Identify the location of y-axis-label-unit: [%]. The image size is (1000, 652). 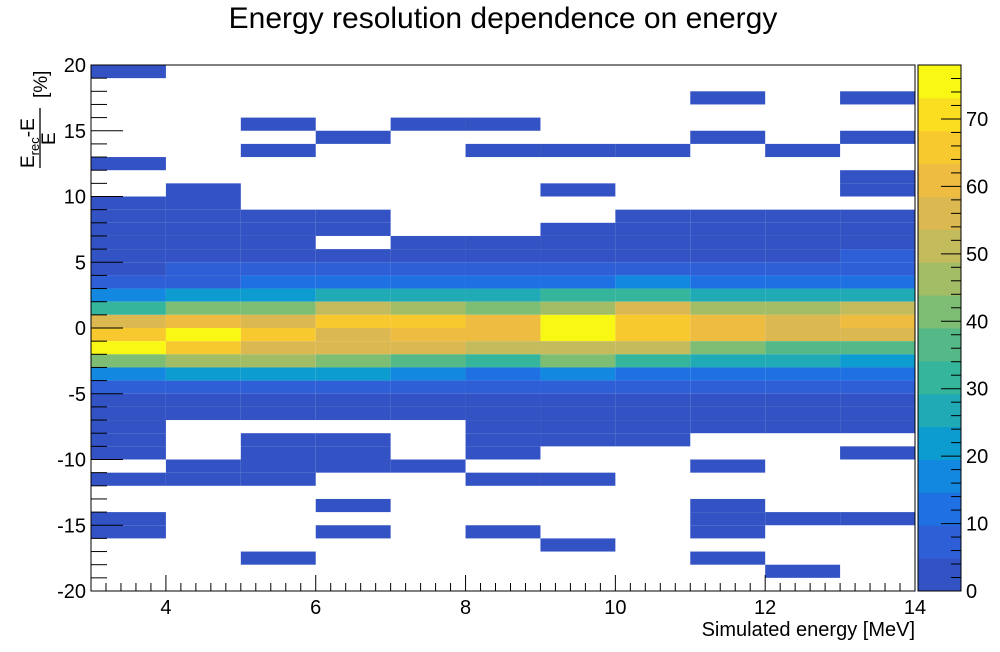
(41, 84).